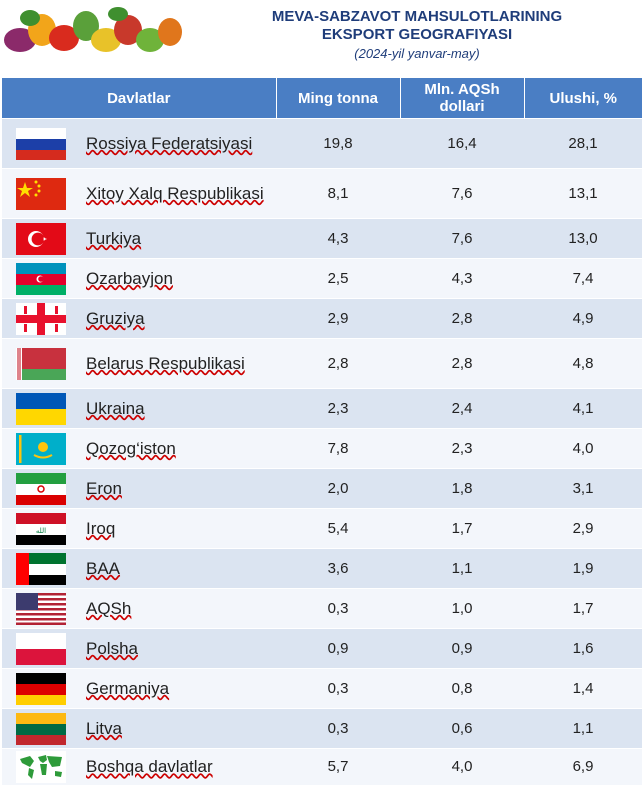  I want to click on table-row: Eron 2,0 1,8 3,1, so click(322, 488).